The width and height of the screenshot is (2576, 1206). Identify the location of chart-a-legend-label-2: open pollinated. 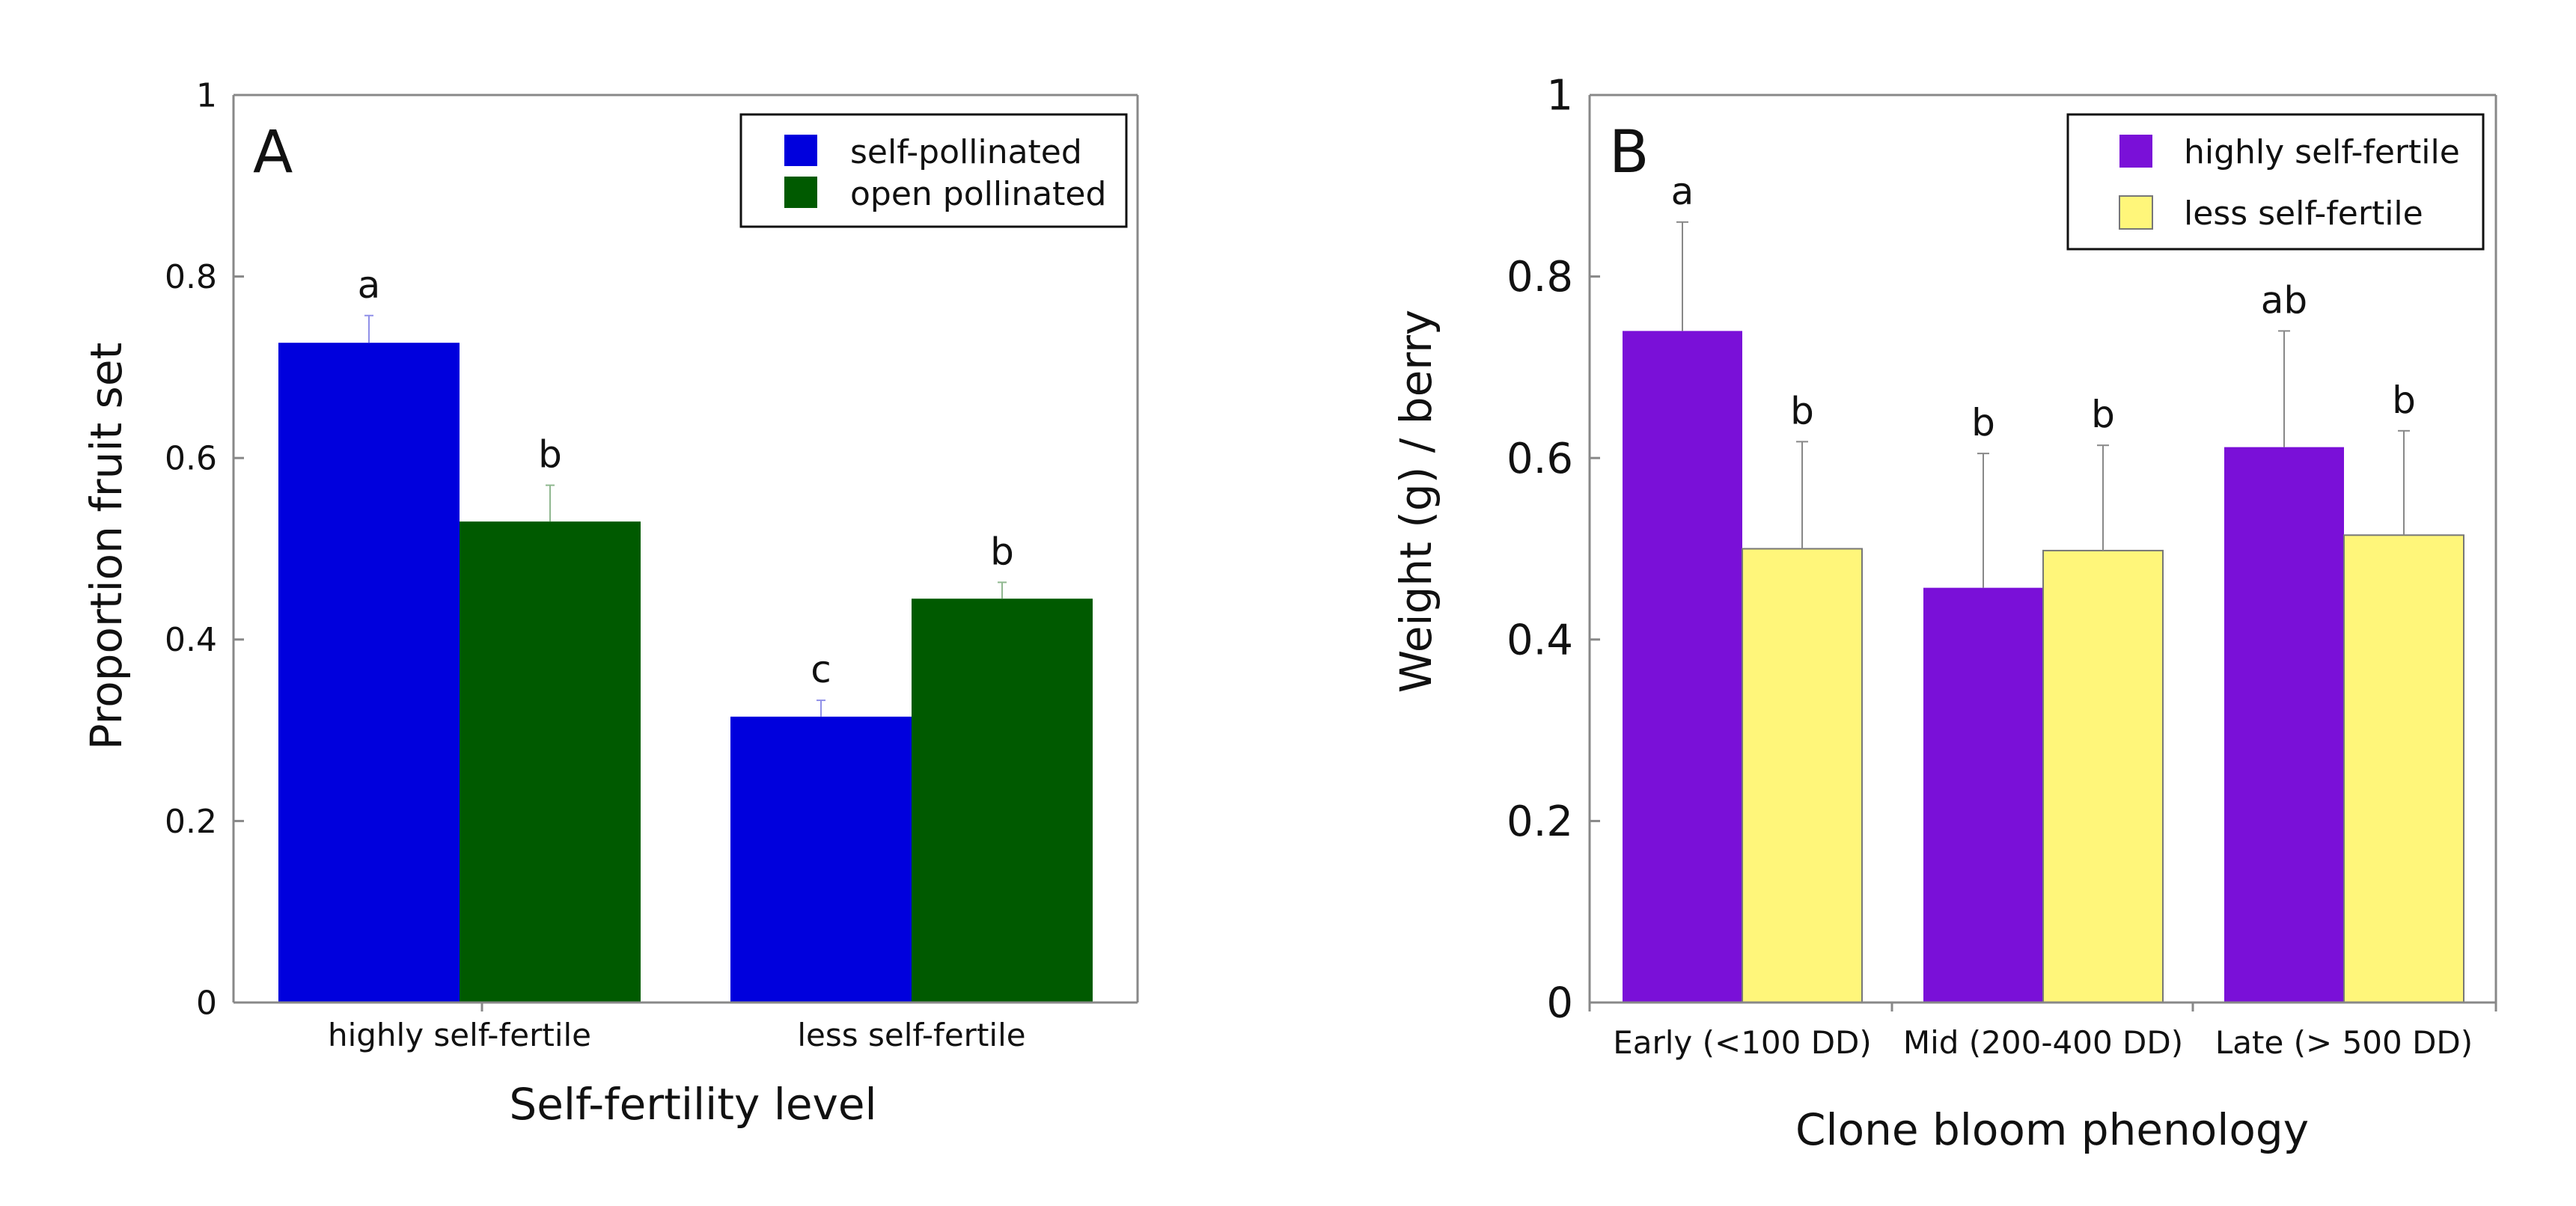
(978, 194).